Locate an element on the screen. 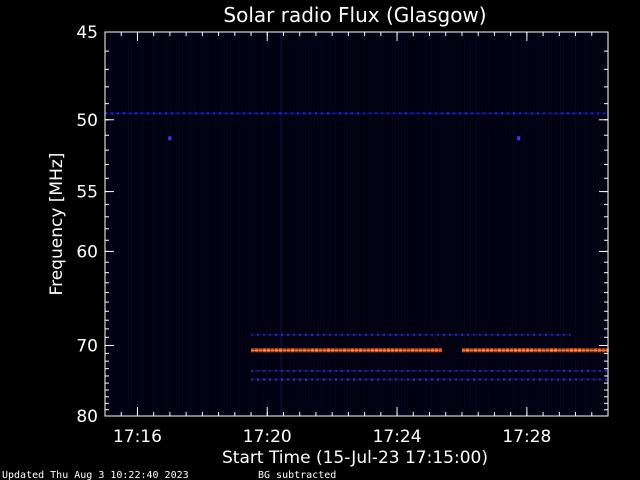 This screenshot has height=480, width=640. emission-line is located at coordinates (410, 334).